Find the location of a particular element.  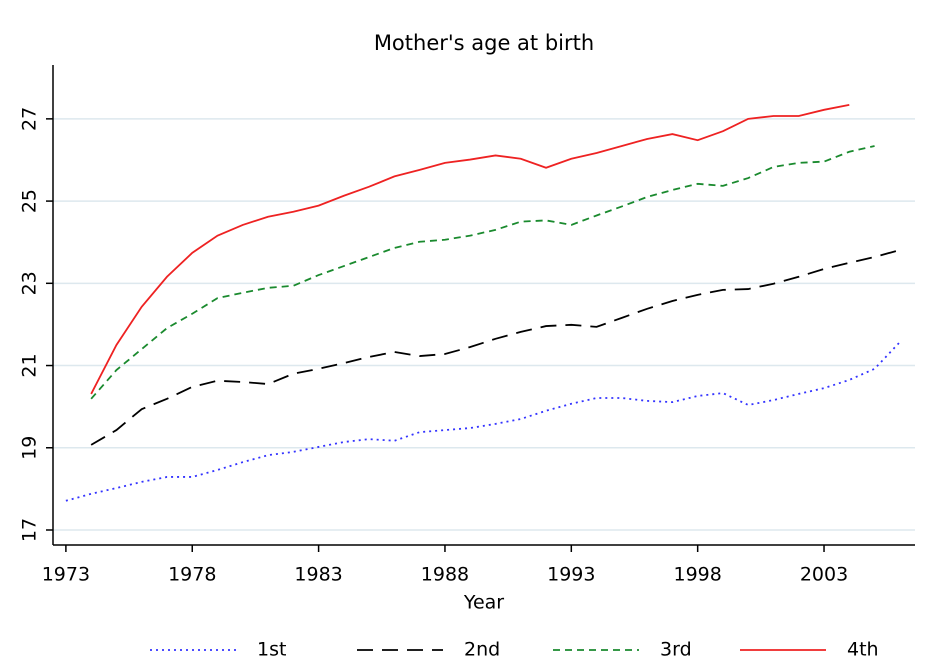

legend-label: 3rd is located at coordinates (676, 650).